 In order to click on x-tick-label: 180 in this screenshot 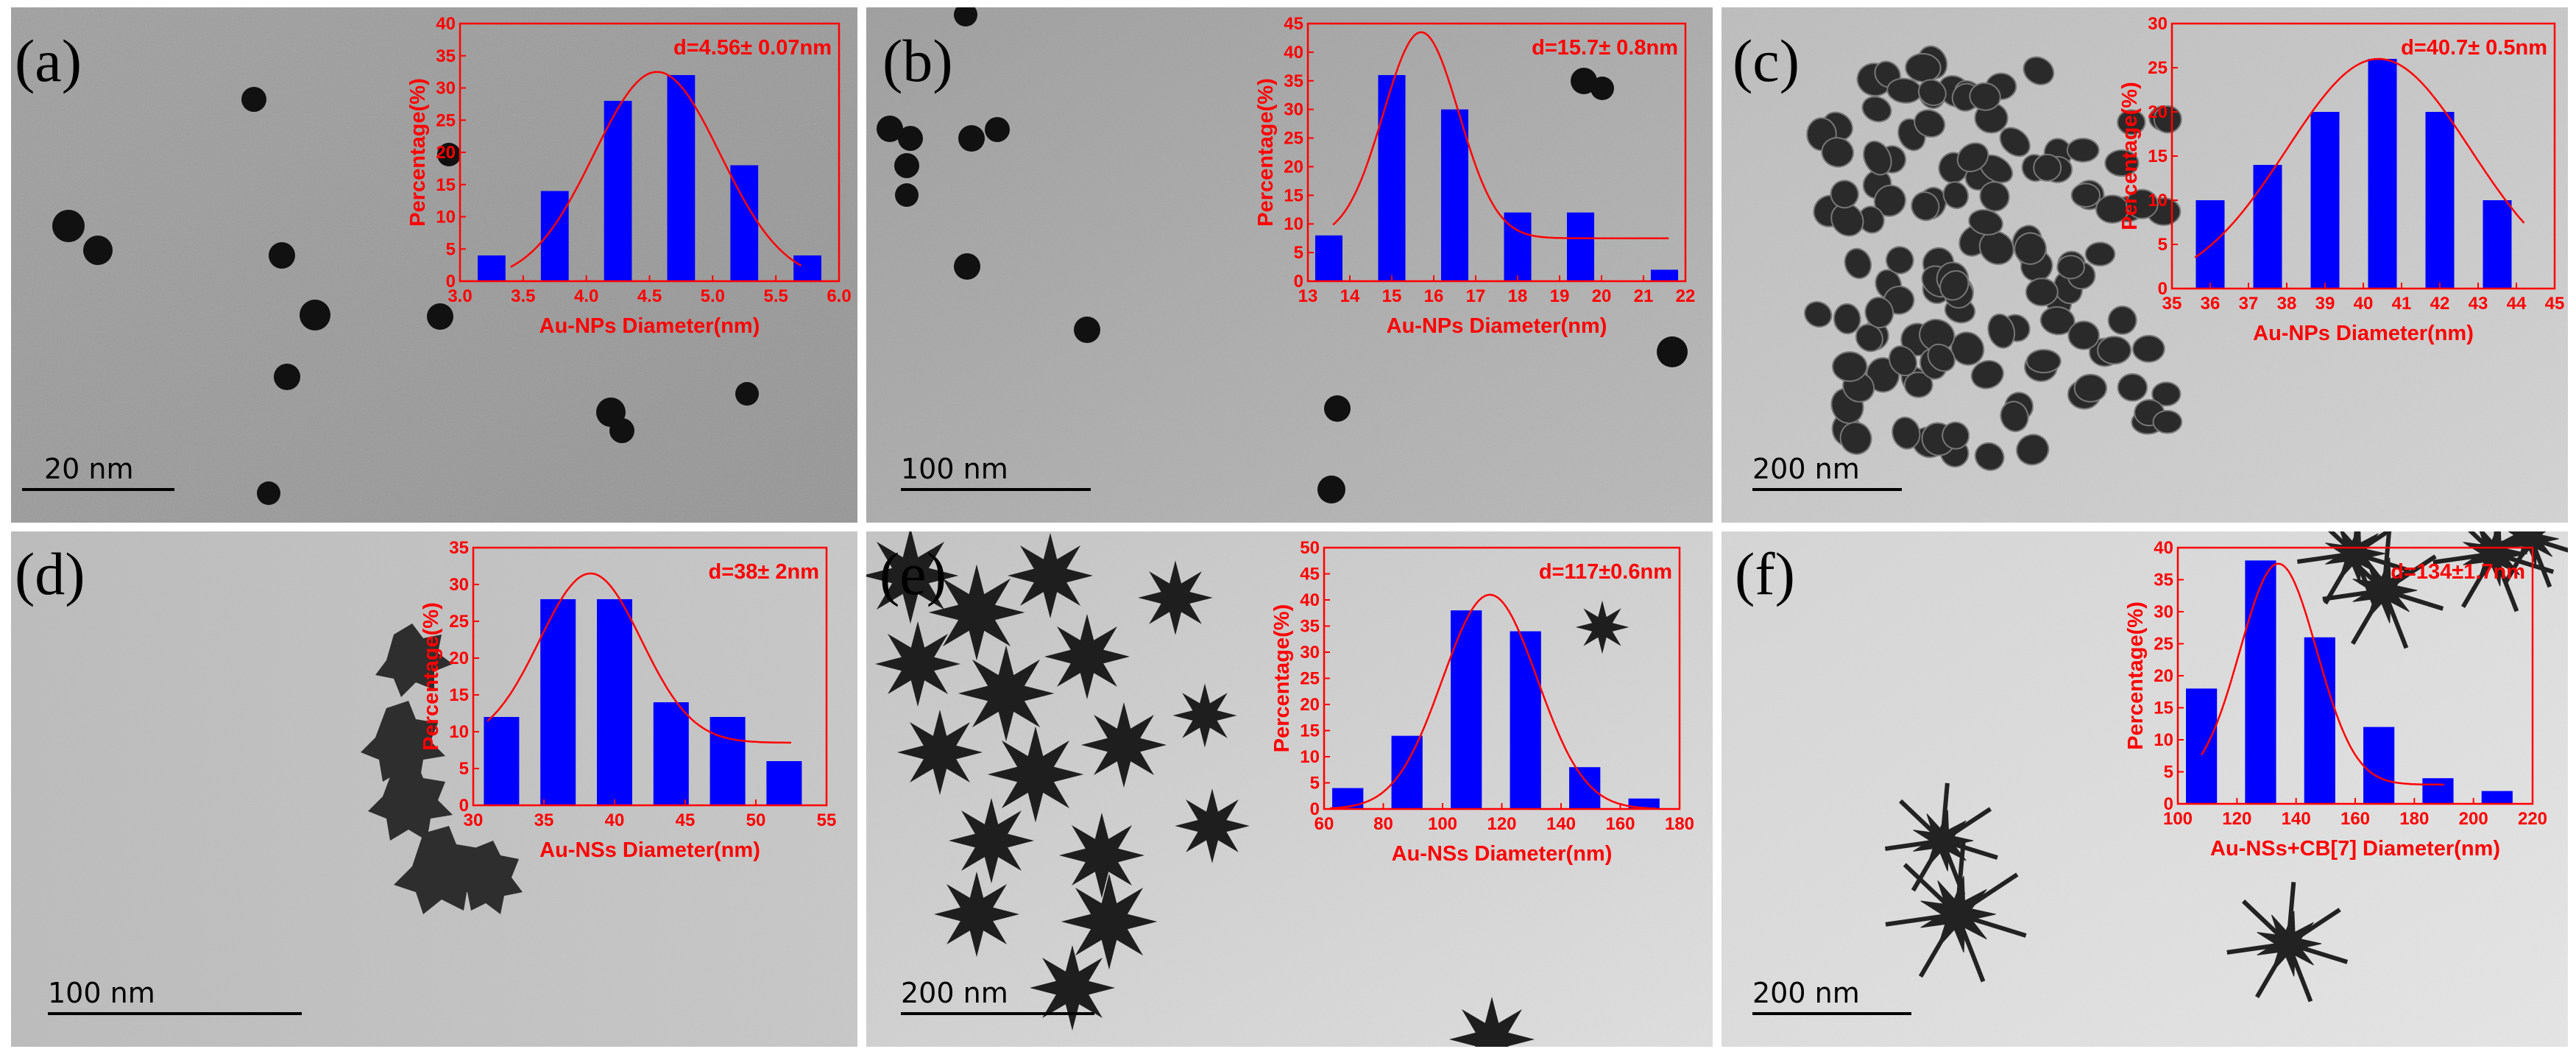, I will do `click(1679, 824)`.